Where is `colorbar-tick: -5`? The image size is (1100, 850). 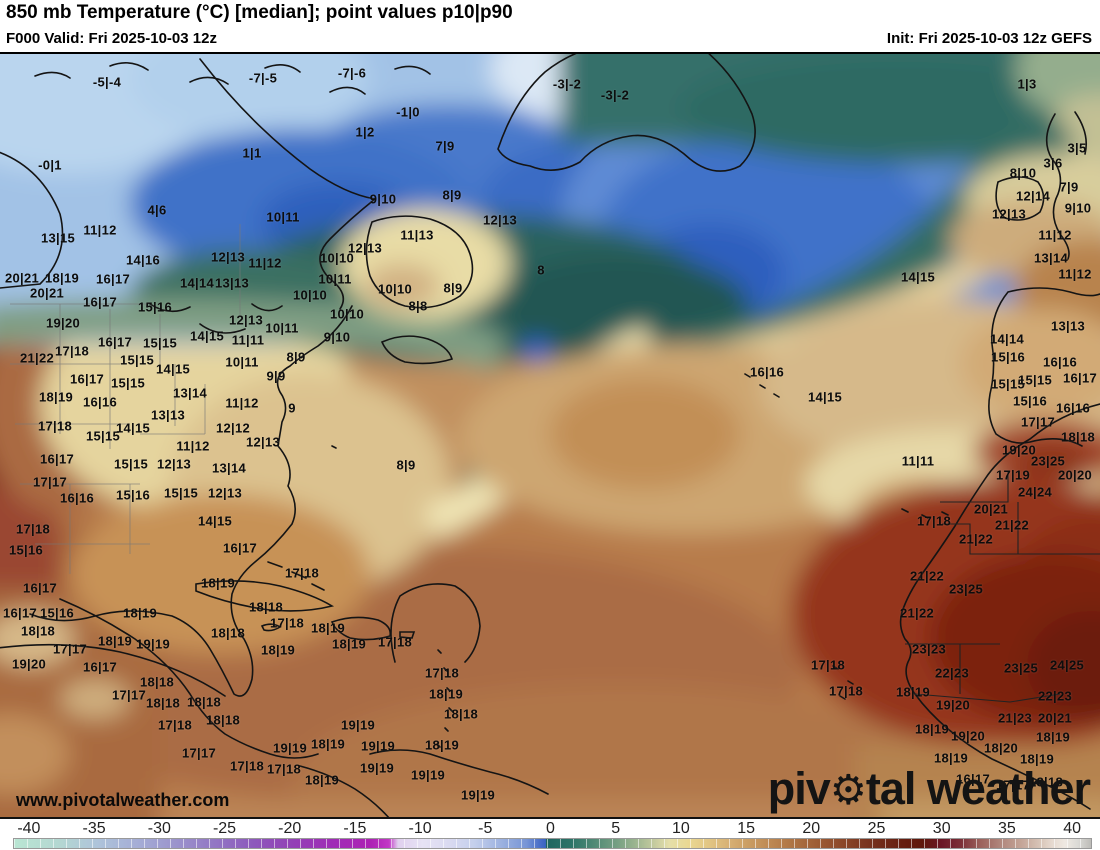 colorbar-tick: -5 is located at coordinates (485, 828).